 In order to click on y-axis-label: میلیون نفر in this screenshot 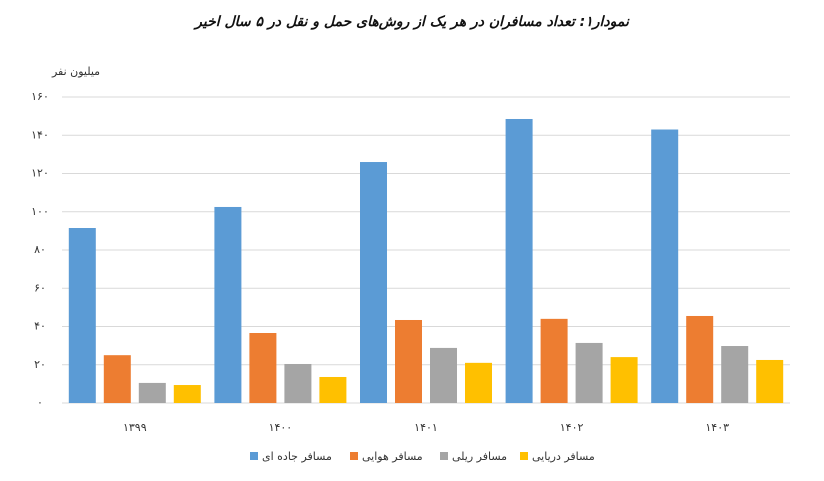, I will do `click(75, 71)`.